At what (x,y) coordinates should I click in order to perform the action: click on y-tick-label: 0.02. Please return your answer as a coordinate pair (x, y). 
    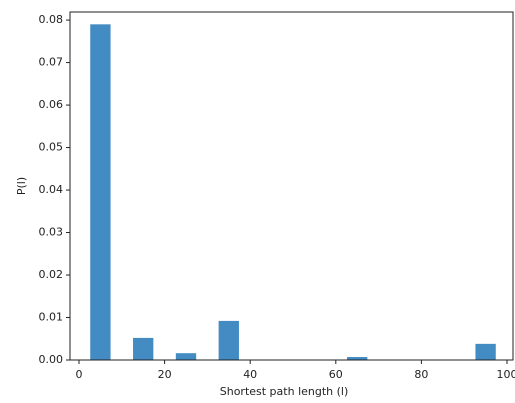
    Looking at the image, I should click on (51, 274).